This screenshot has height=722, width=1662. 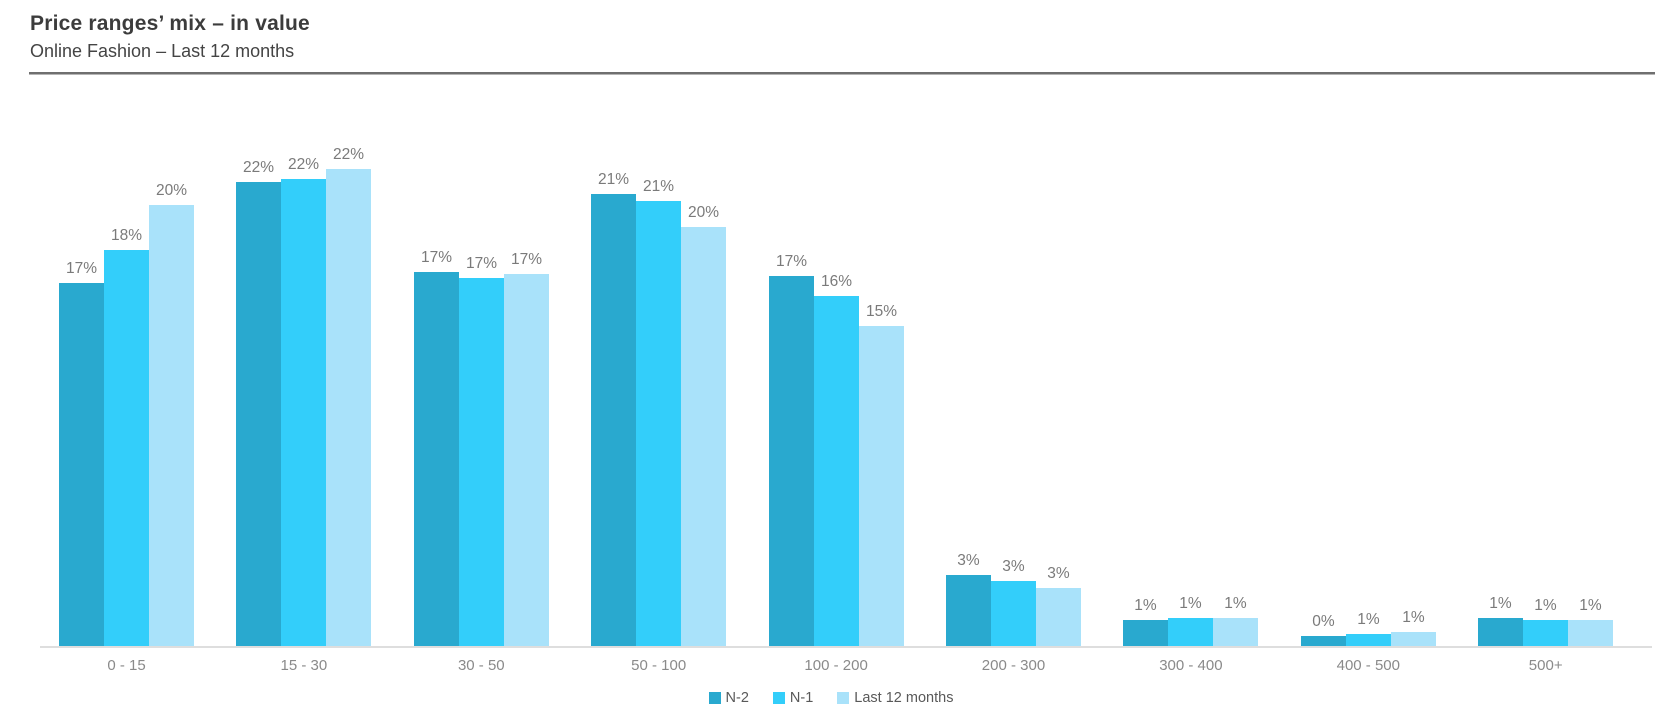 What do you see at coordinates (836, 281) in the screenshot?
I see `bar-value-label: 16%` at bounding box center [836, 281].